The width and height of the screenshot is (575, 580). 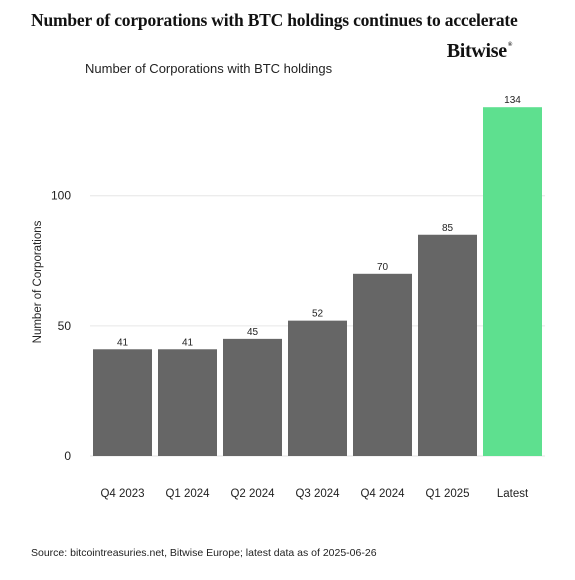 What do you see at coordinates (476, 51) in the screenshot?
I see `brand-name: Bitwise` at bounding box center [476, 51].